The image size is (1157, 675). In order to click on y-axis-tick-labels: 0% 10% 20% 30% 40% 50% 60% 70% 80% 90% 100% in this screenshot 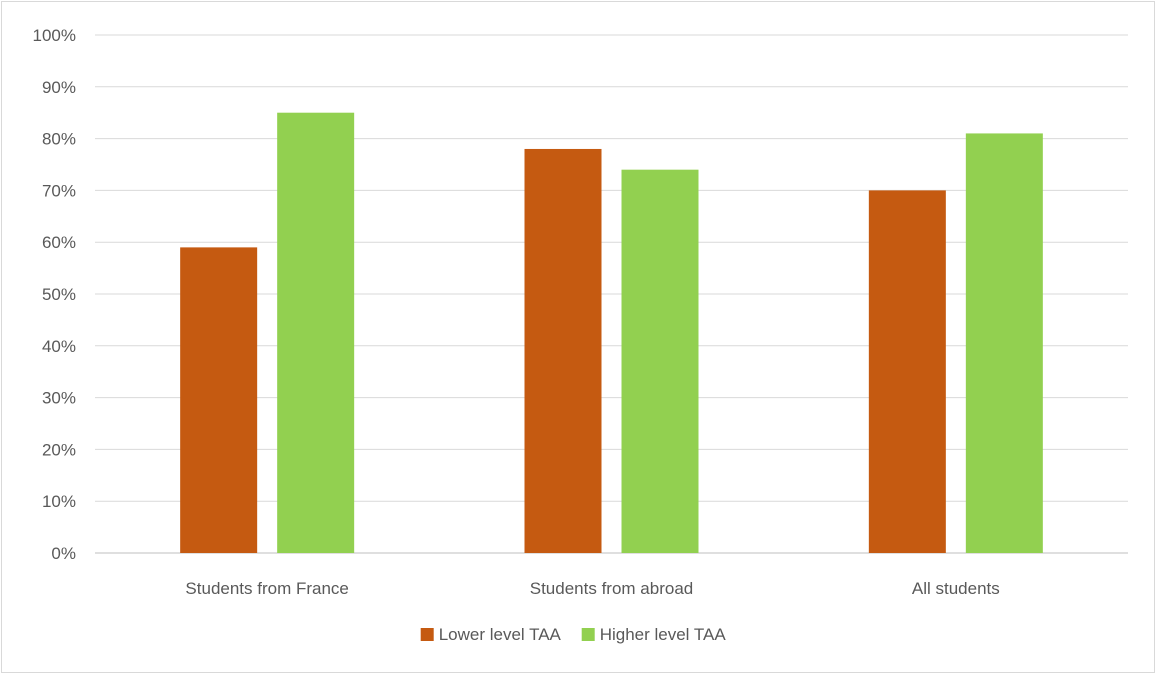, I will do `click(54, 294)`.